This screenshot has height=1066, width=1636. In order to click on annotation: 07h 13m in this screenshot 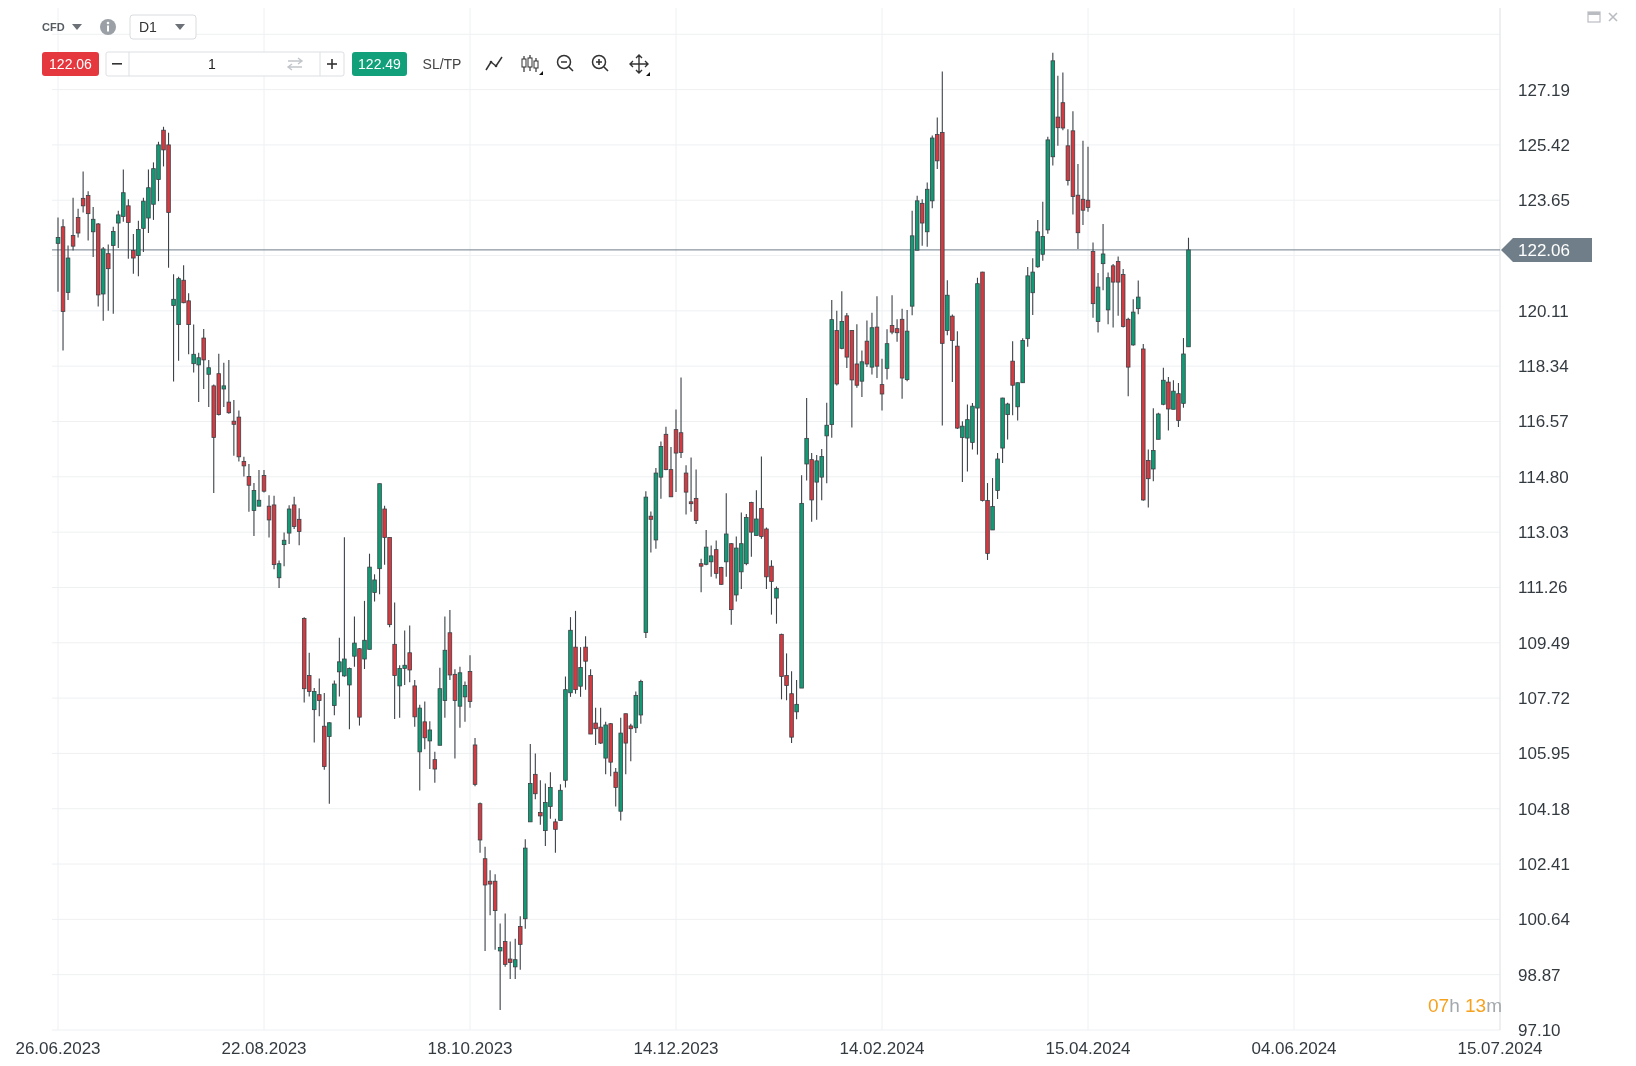, I will do `click(1465, 1005)`.